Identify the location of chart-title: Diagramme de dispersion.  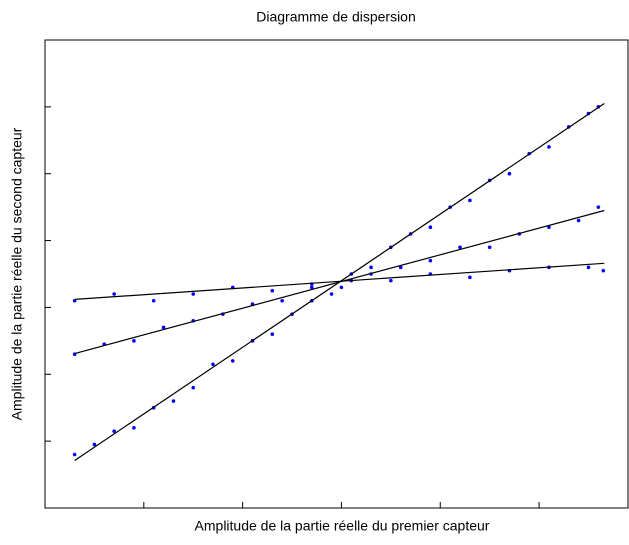
(336, 17).